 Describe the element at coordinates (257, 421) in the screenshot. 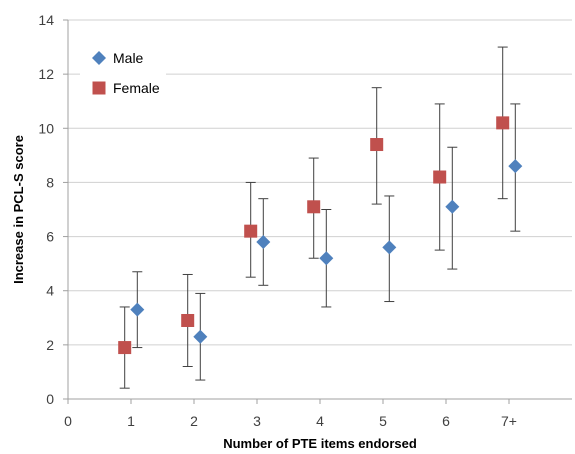

I see `x-tick-label: 3` at that location.